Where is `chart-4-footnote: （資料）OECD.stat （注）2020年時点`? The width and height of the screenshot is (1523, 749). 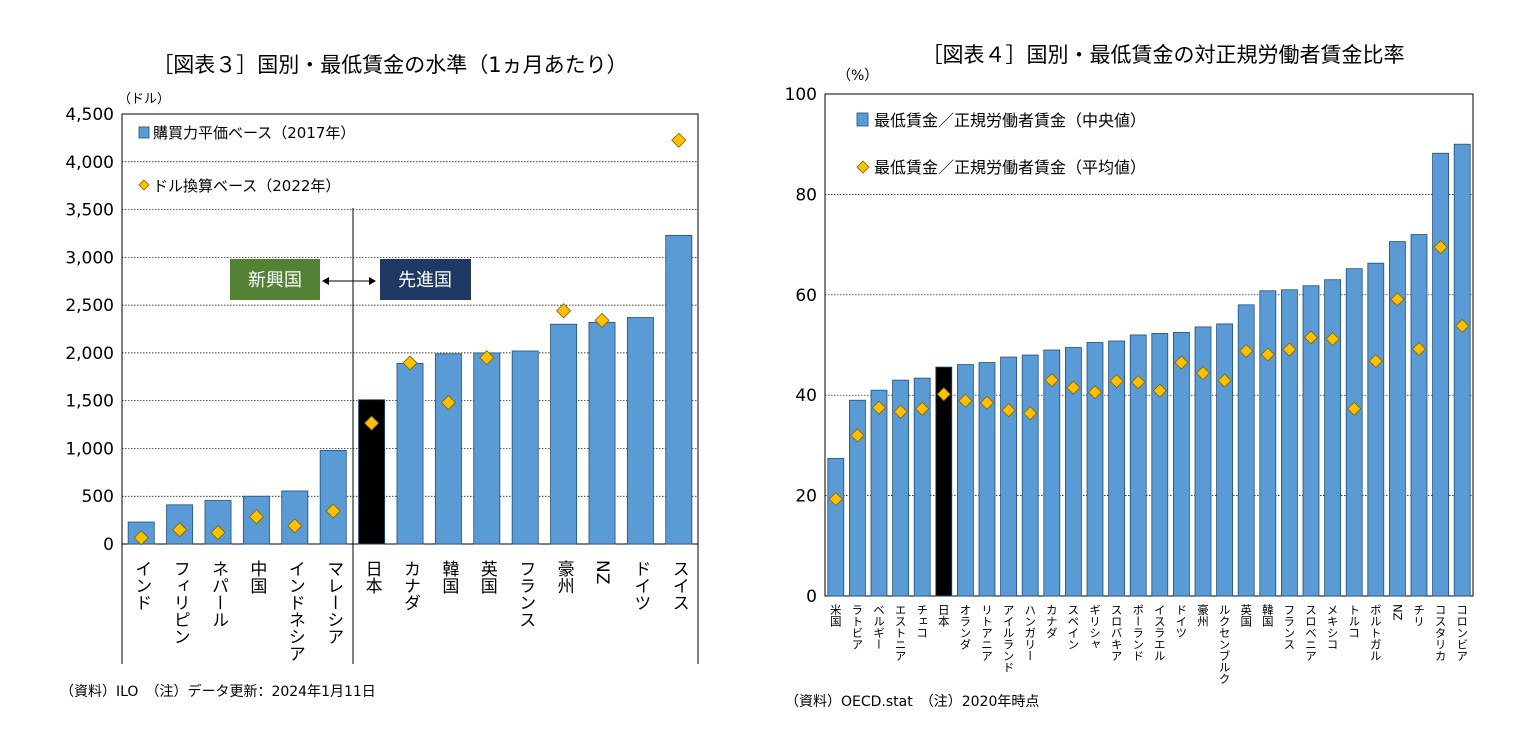
chart-4-footnote: （資料）OECD.stat （注）2020年時点 is located at coordinates (912, 702).